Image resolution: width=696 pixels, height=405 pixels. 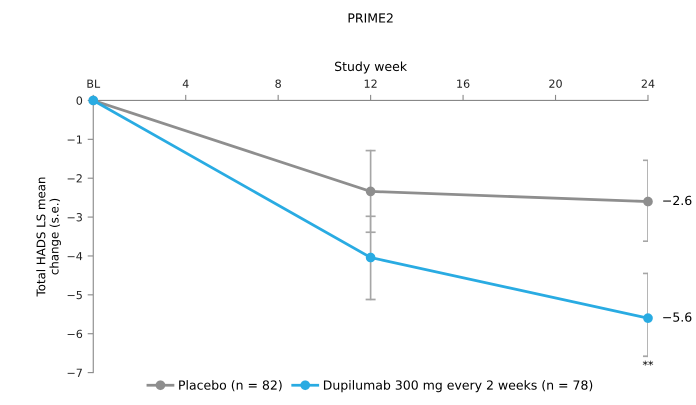 I want to click on y-tick-label: −5, so click(x=75, y=295).